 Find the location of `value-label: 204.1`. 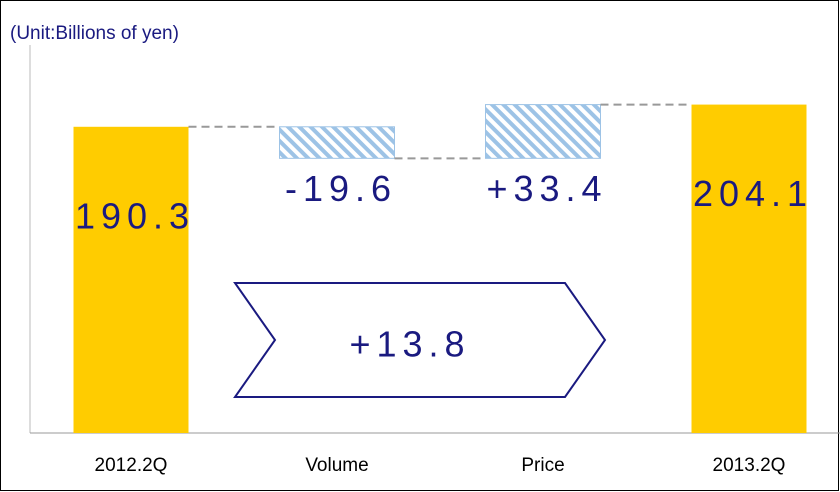

value-label: 204.1 is located at coordinates (753, 193).